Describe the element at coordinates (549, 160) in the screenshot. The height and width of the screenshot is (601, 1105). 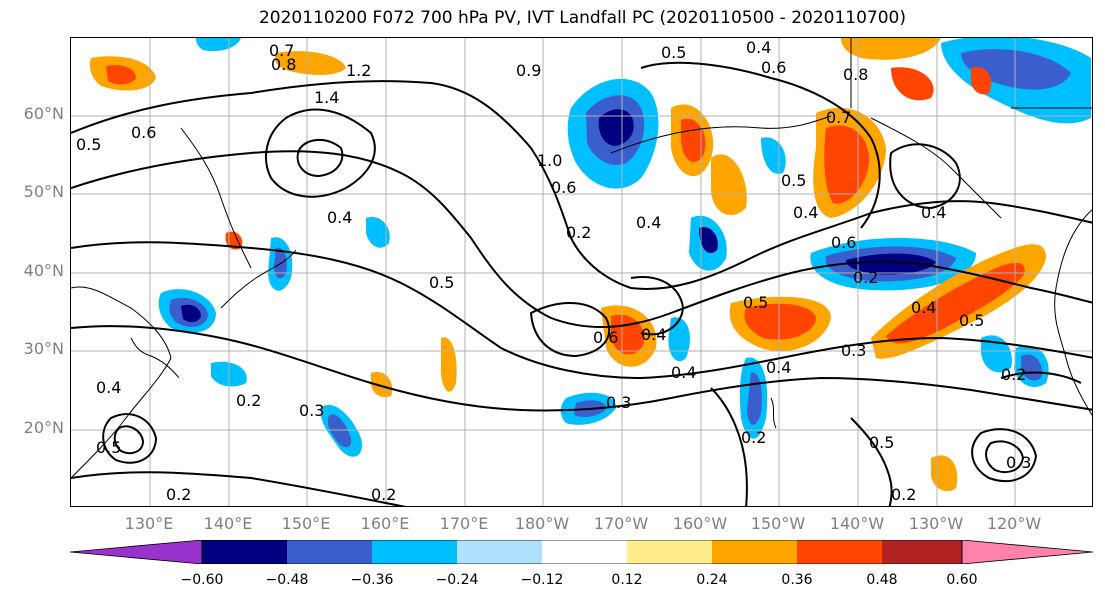
I see `contour-label: 1.0` at that location.